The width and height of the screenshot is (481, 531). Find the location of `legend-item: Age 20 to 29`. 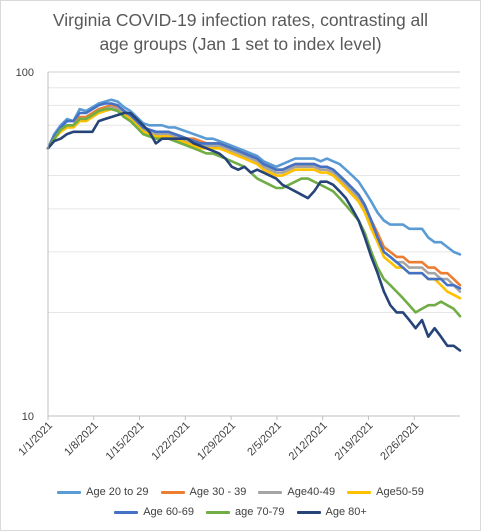

legend-item: Age 20 to 29 is located at coordinates (103, 492).